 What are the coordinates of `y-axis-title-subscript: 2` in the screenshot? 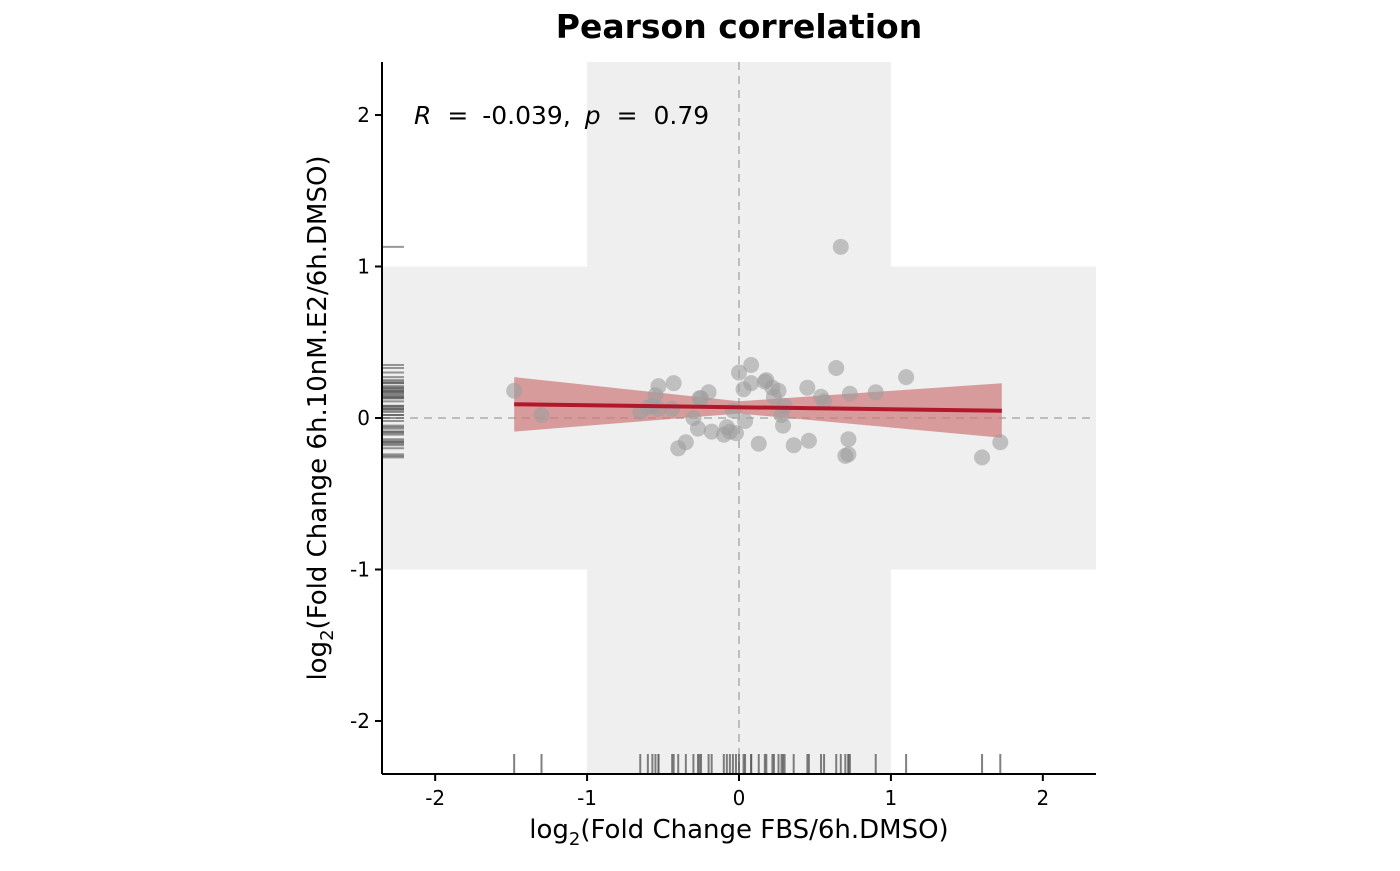 It's located at (327, 634).